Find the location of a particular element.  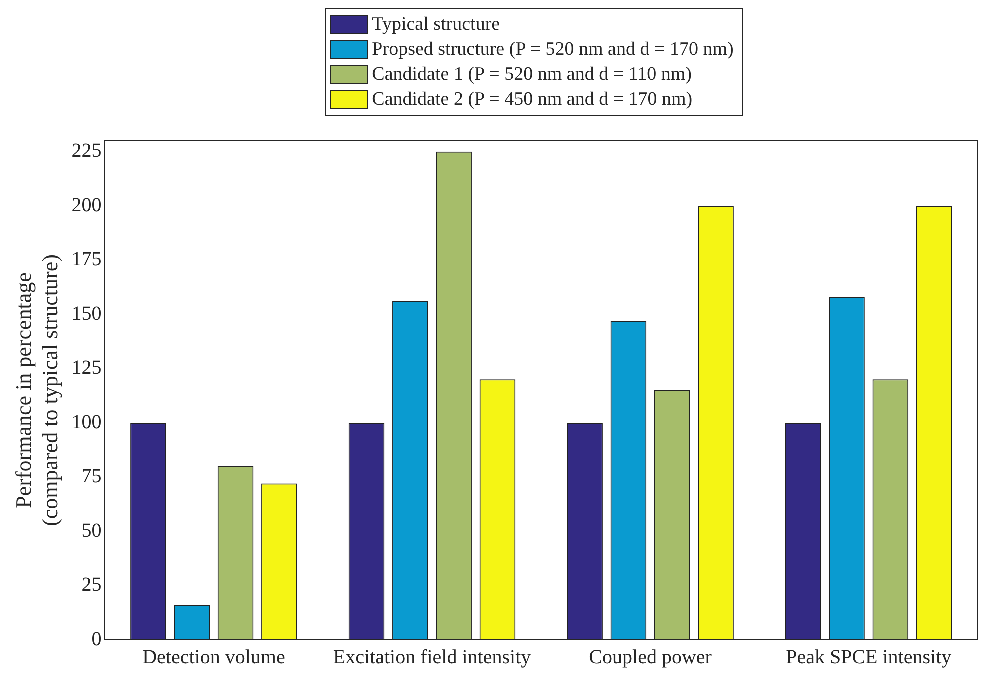

y-tick-label: 0 is located at coordinates (97, 639).